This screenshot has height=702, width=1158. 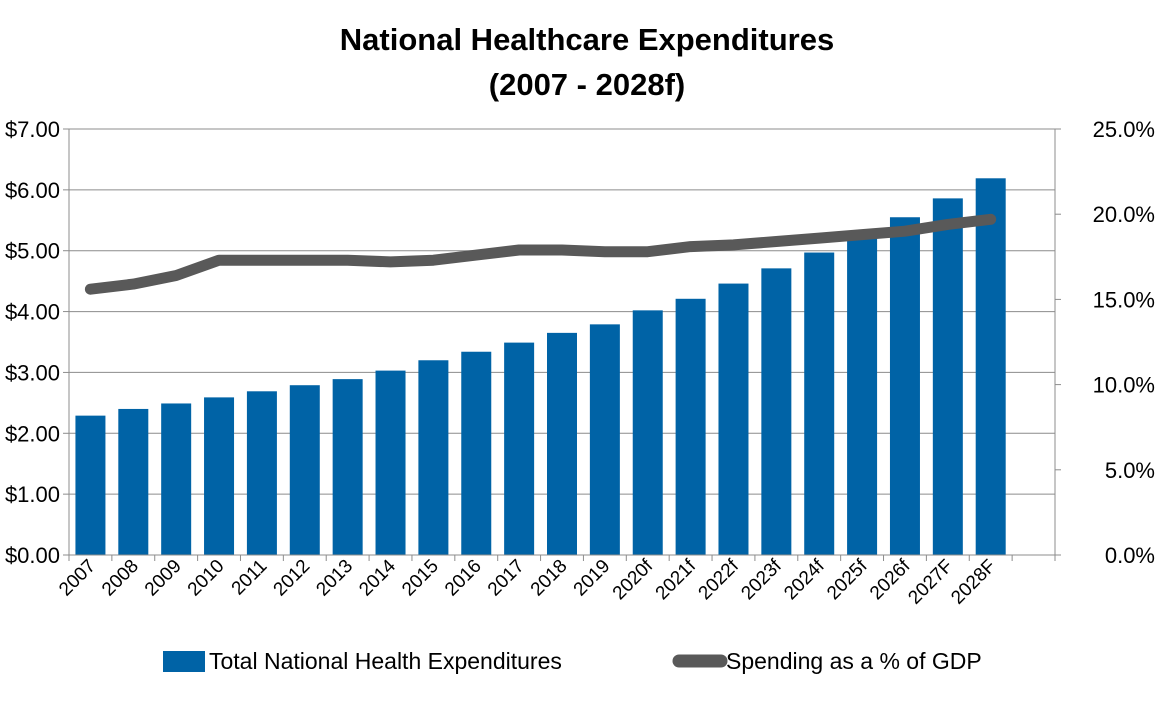 I want to click on left-tick-label: $3.00, so click(x=32, y=372).